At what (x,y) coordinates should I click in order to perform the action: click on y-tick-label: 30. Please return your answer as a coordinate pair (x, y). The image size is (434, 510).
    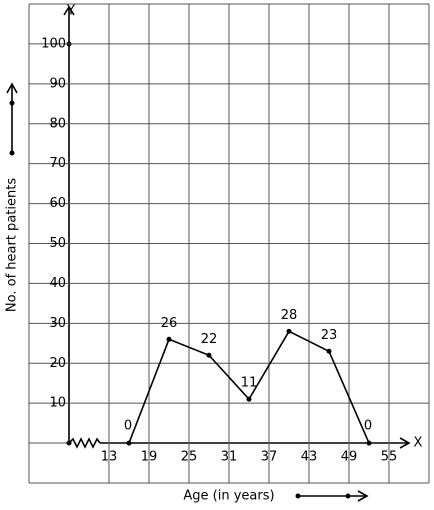
    Looking at the image, I should click on (57, 323).